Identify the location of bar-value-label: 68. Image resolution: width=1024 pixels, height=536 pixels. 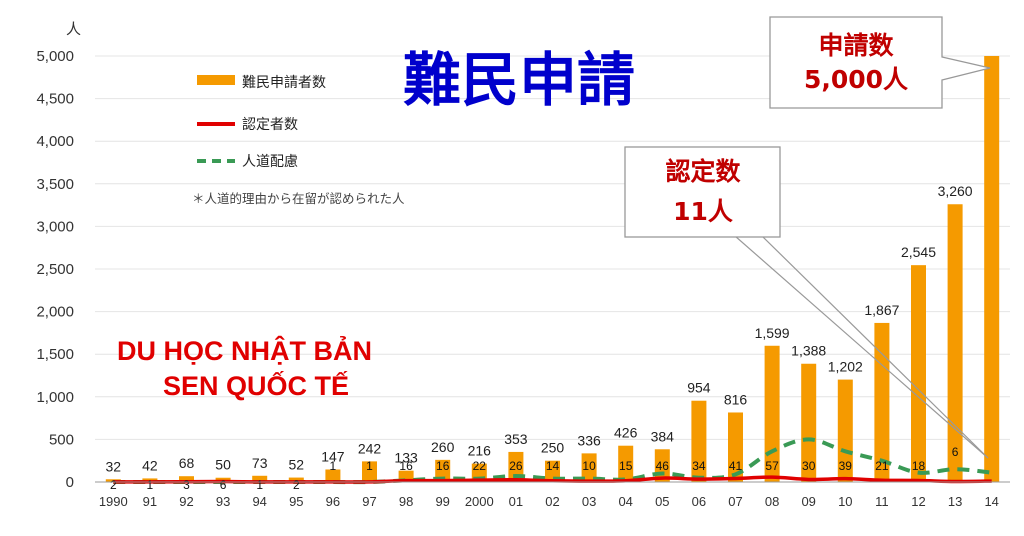
(187, 463).